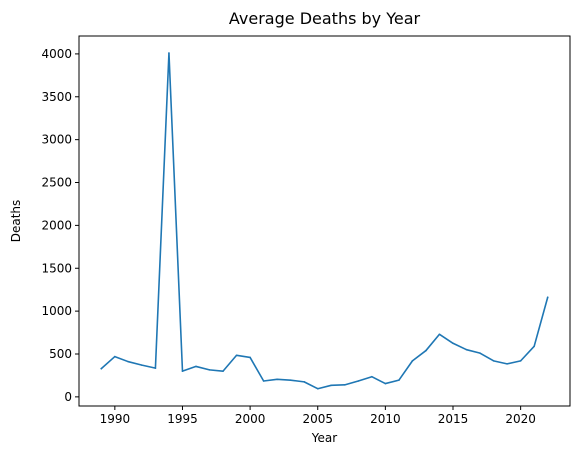  What do you see at coordinates (56, 54) in the screenshot?
I see `y-tick-label: 4000` at bounding box center [56, 54].